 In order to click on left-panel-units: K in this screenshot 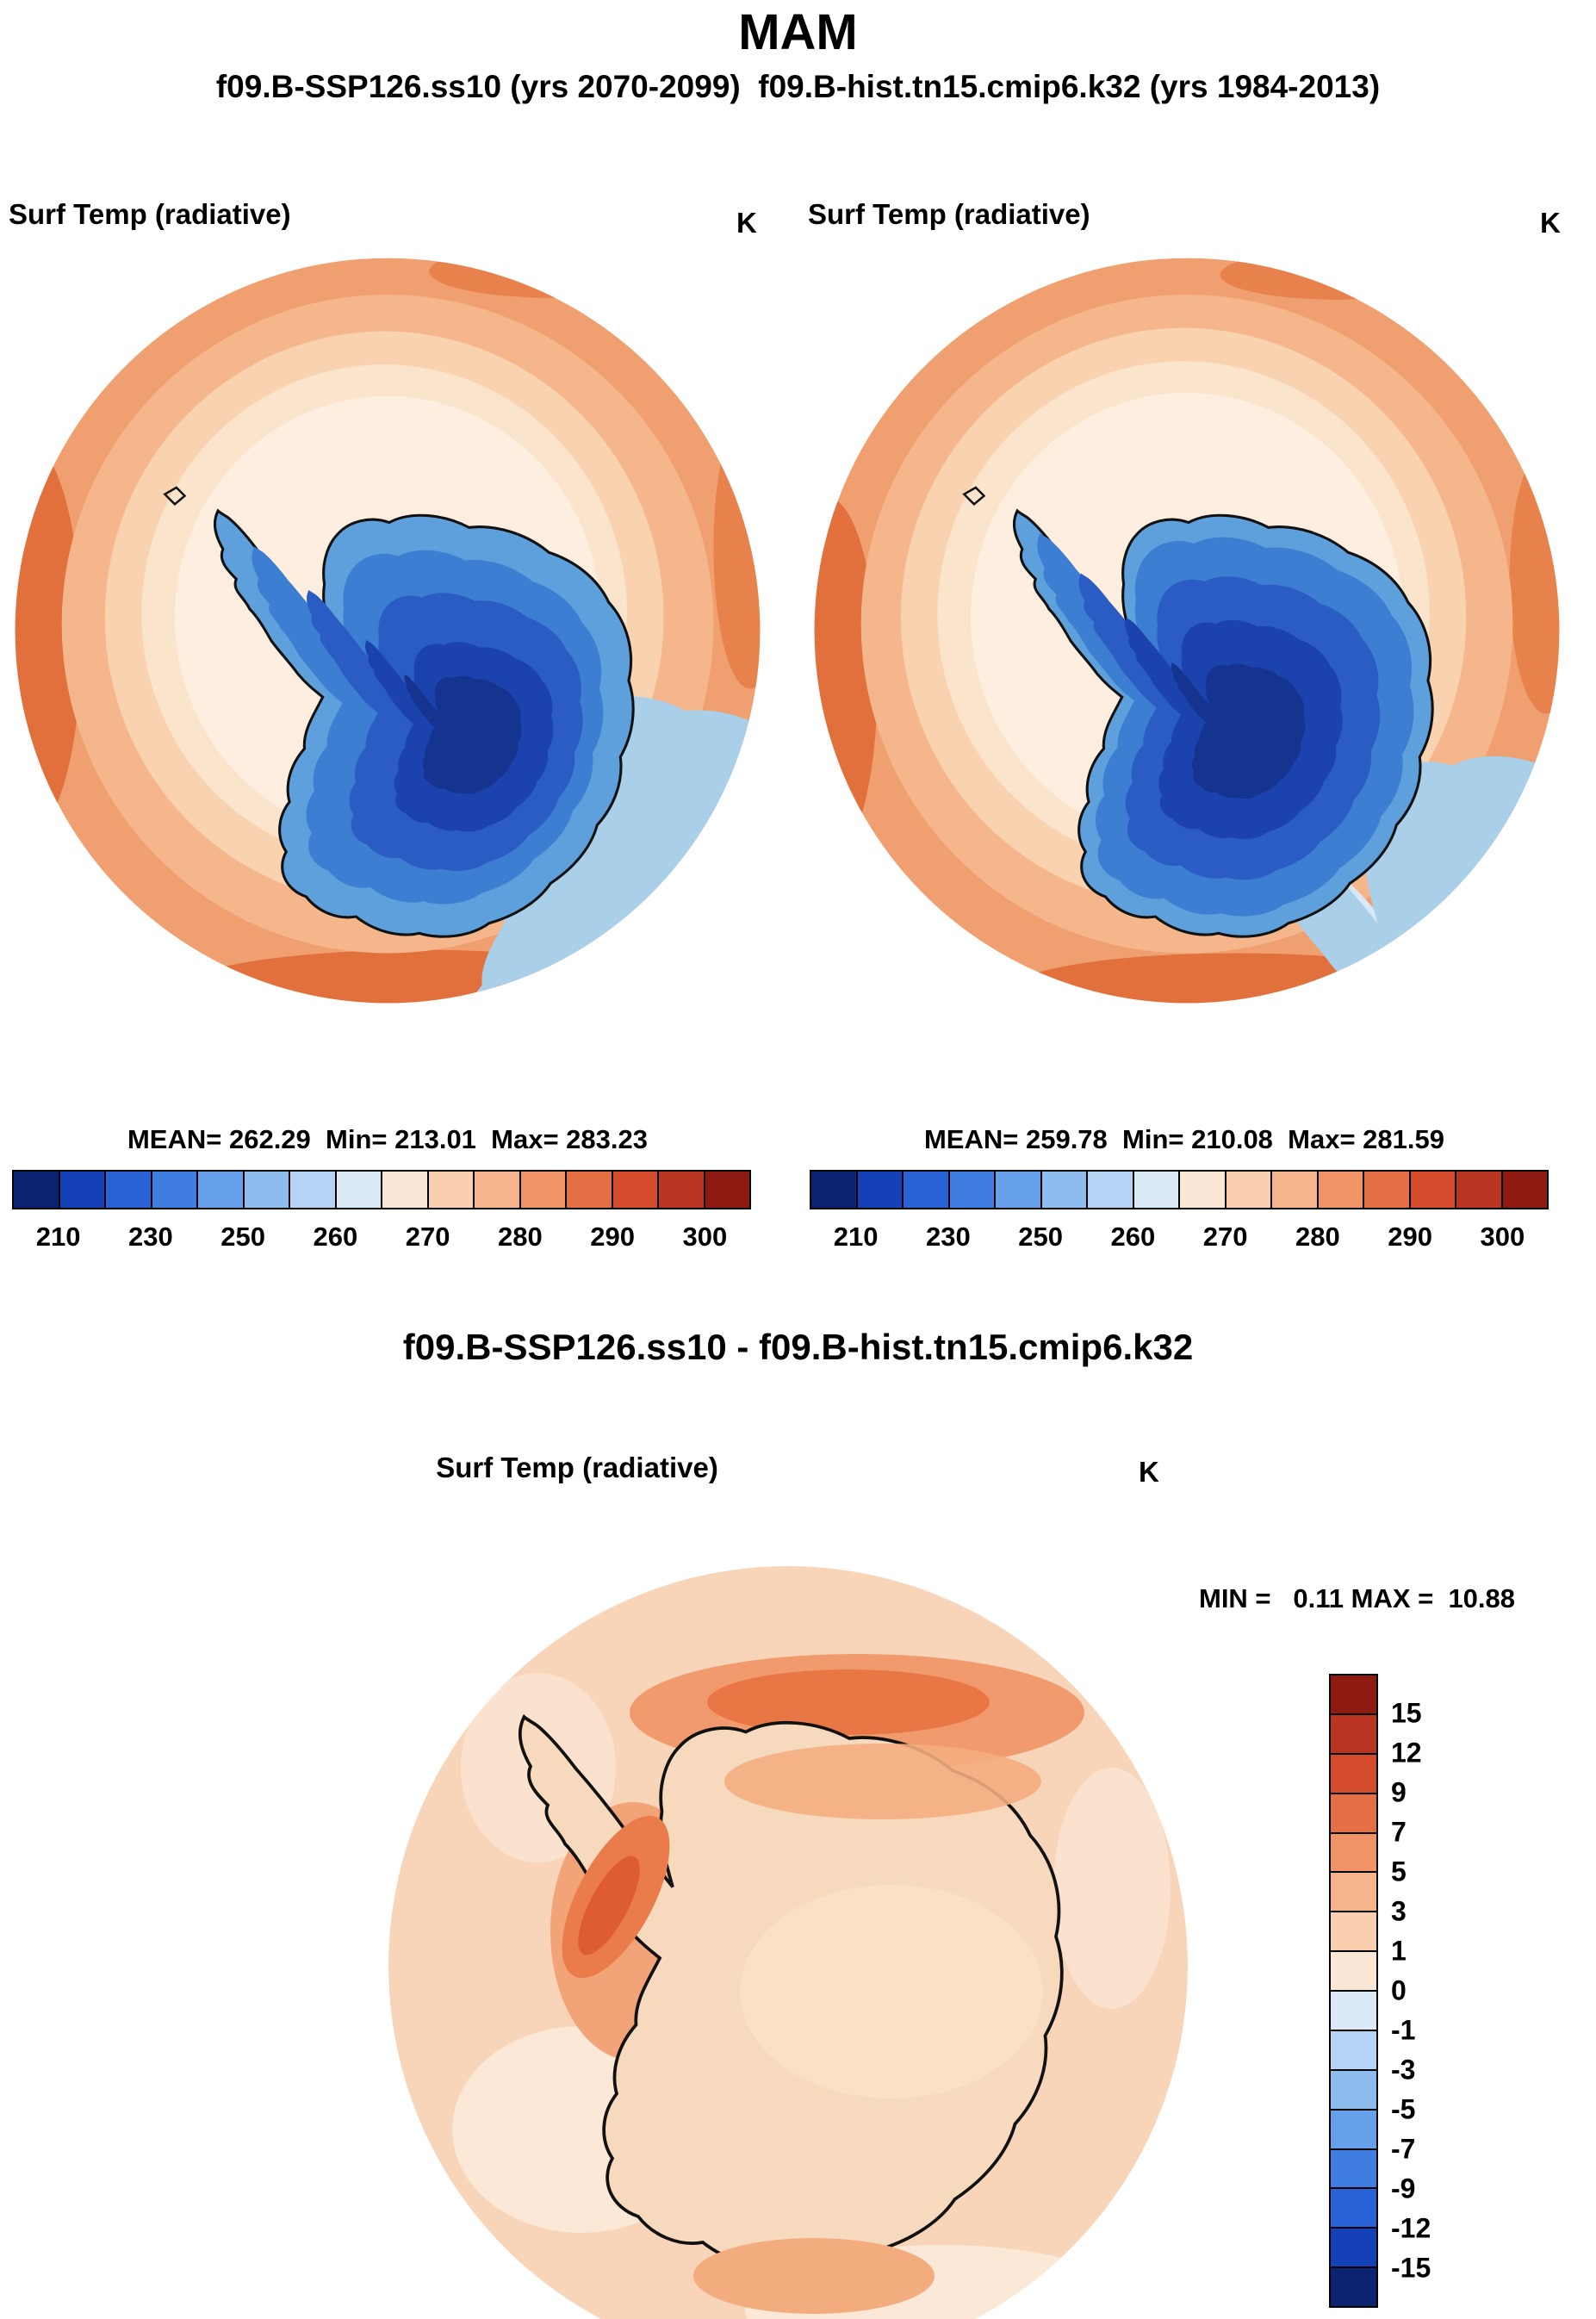, I will do `click(746, 223)`.